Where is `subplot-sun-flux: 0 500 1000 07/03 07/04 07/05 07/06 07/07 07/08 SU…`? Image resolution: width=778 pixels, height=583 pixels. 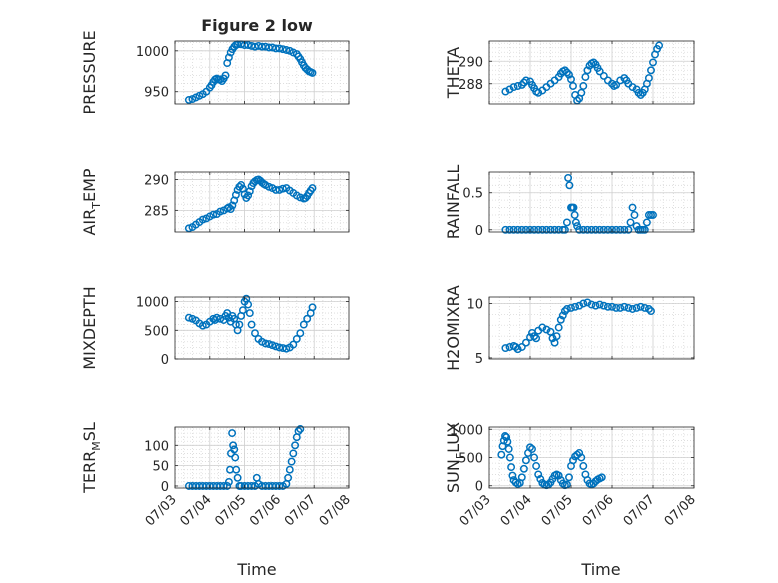 subplot-sun-flux: 0 500 1000 07/03 07/04 07/05 07/06 07/07 07/08 SU… is located at coordinates (571, 475).